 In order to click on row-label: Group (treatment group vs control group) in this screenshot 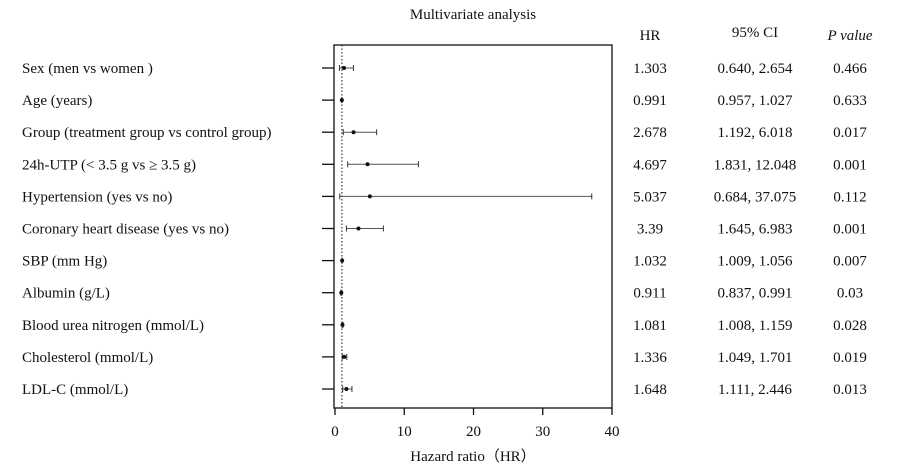, I will do `click(147, 133)`.